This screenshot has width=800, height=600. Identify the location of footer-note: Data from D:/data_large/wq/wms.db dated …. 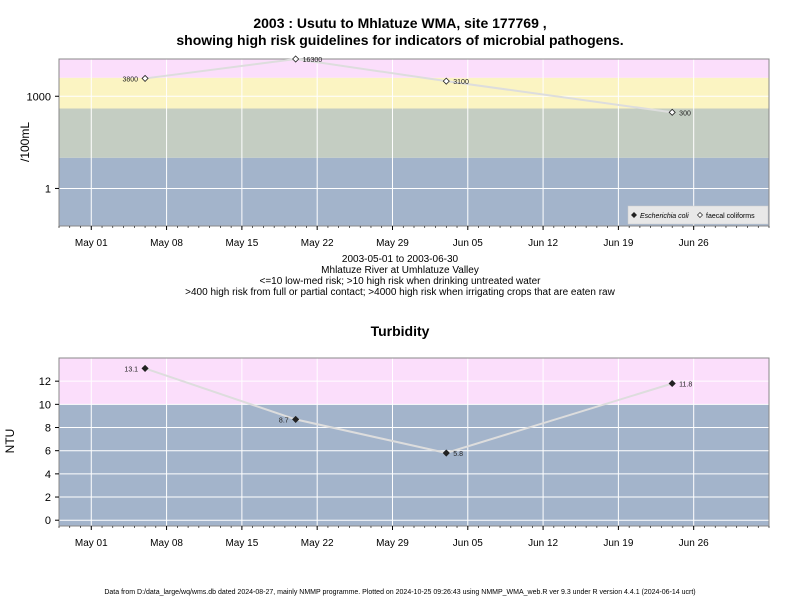
(400, 592).